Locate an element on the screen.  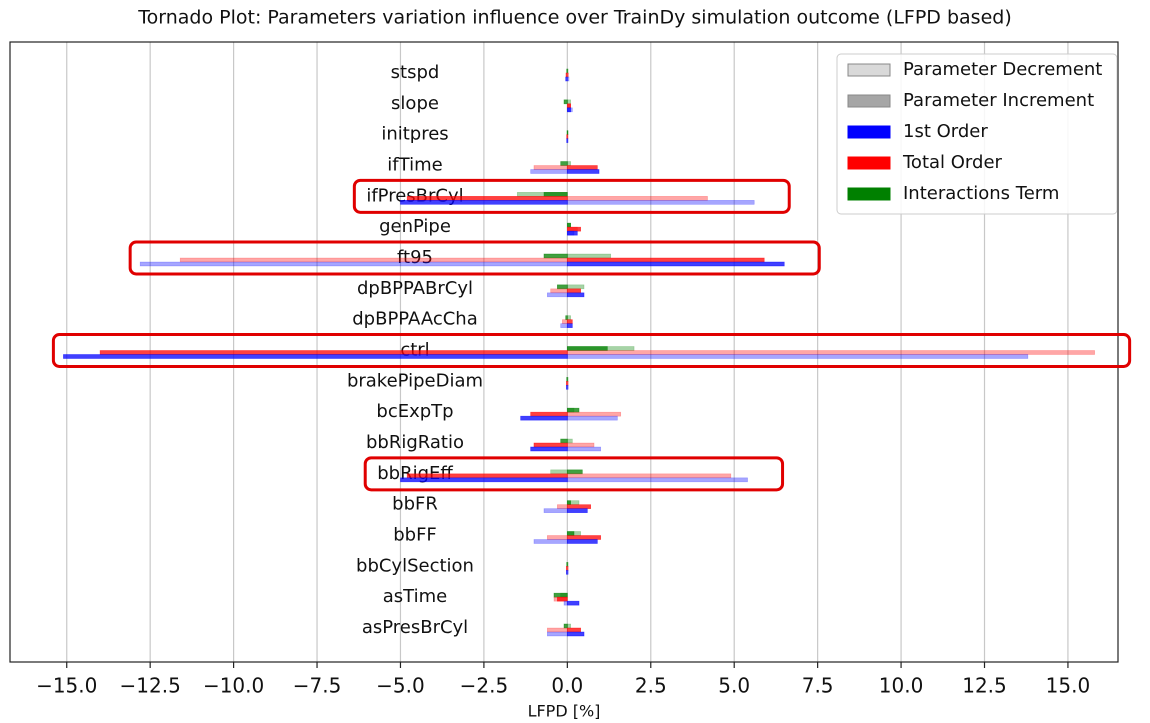
legend-label: Parameter Decrement is located at coordinates (1002, 69).